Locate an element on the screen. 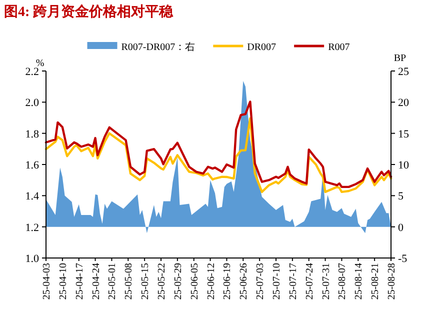 Image resolution: width=430 pixels, height=332 pixels. x-tick-label: 25-06-05 is located at coordinates (194, 281).